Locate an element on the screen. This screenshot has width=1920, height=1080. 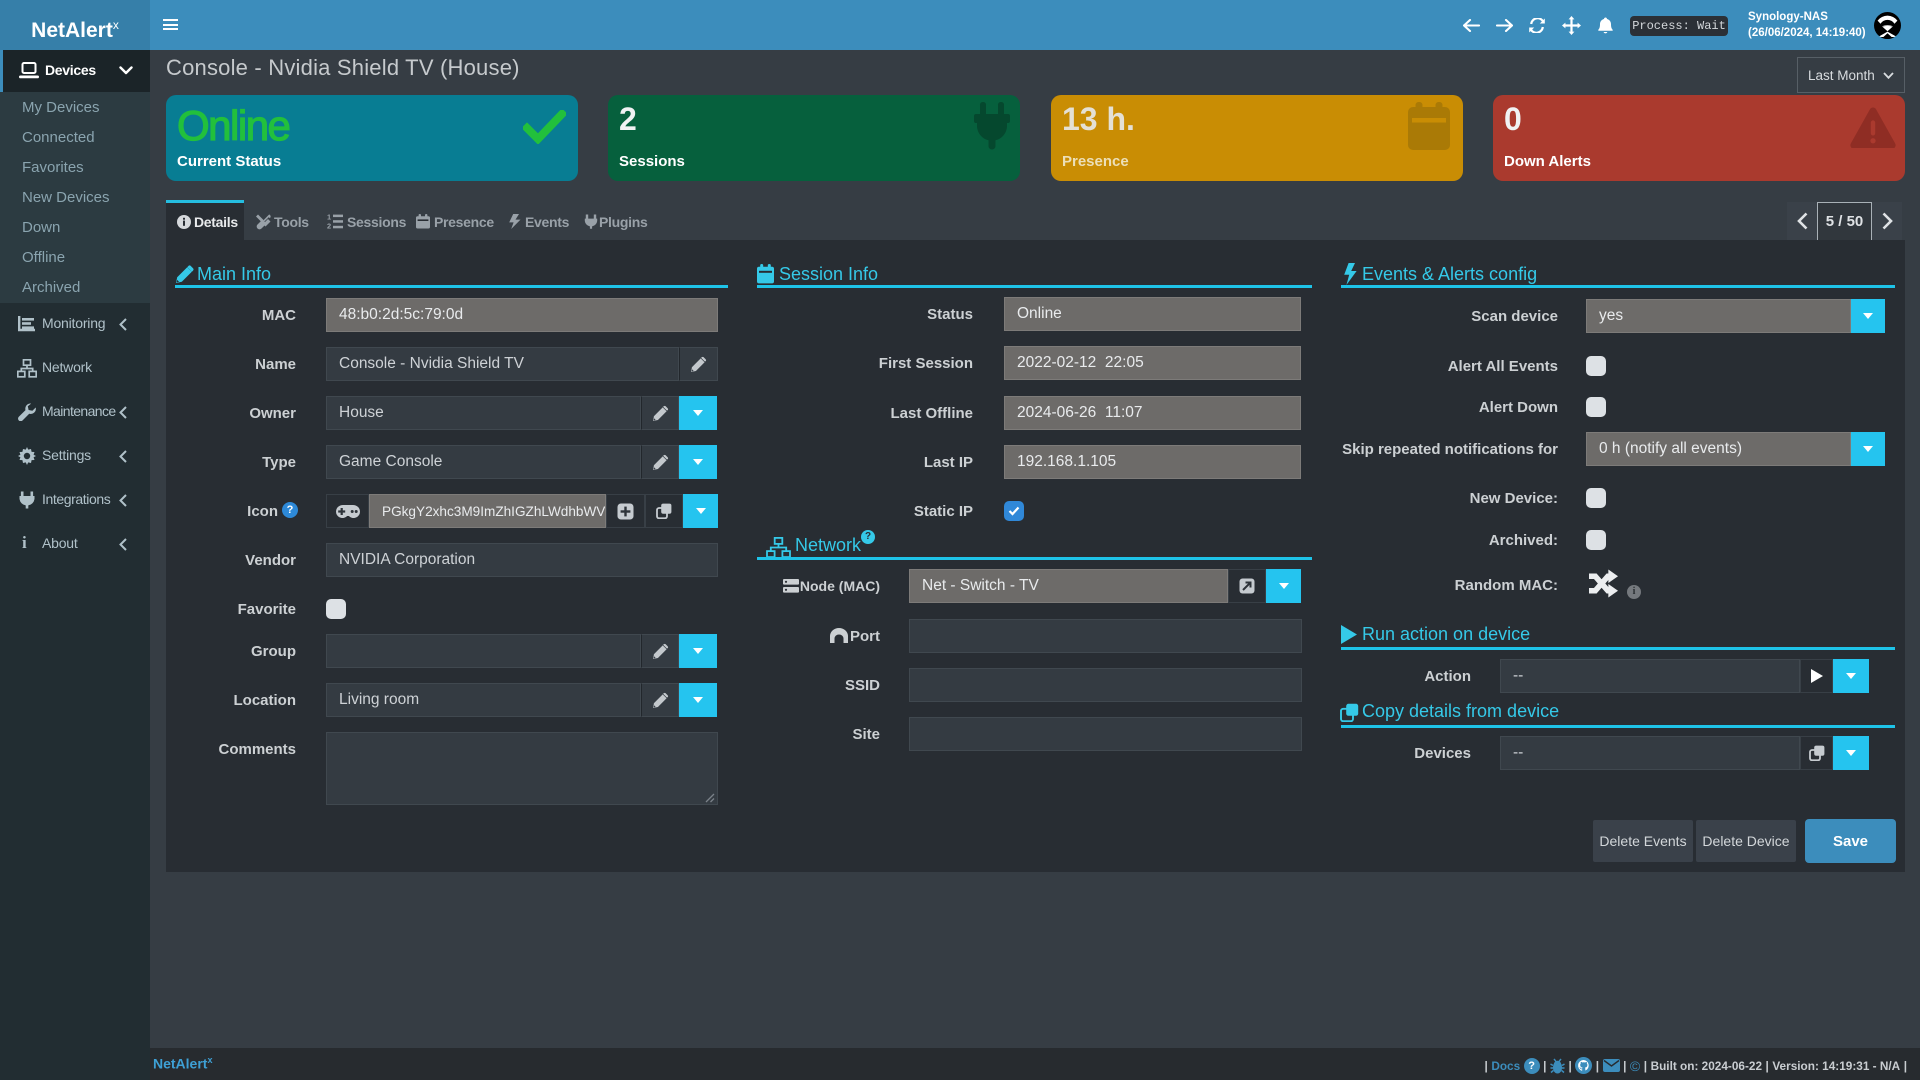
svg-text: 2 is located at coordinates (329, 225).